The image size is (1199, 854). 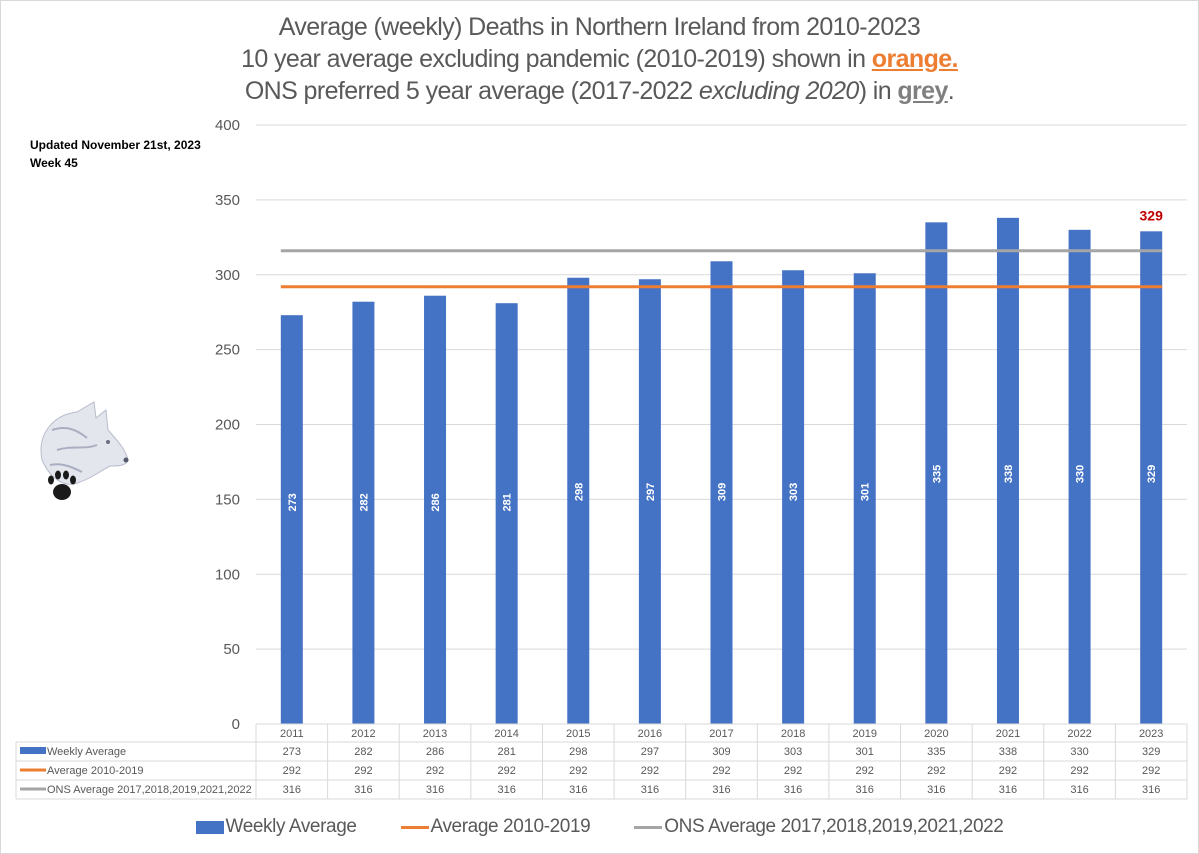 I want to click on legend-item-ons-average: ONS Average 2017,2018,2019,2021,2022, so click(x=819, y=827).